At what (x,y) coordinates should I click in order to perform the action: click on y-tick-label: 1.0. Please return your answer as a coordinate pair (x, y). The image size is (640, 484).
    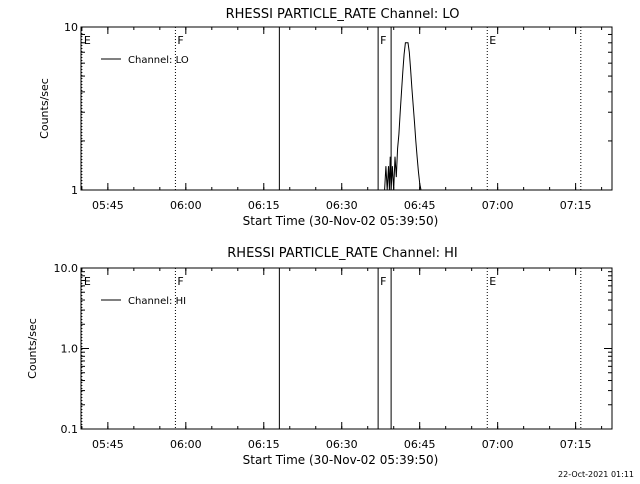
    Looking at the image, I should click on (70, 349).